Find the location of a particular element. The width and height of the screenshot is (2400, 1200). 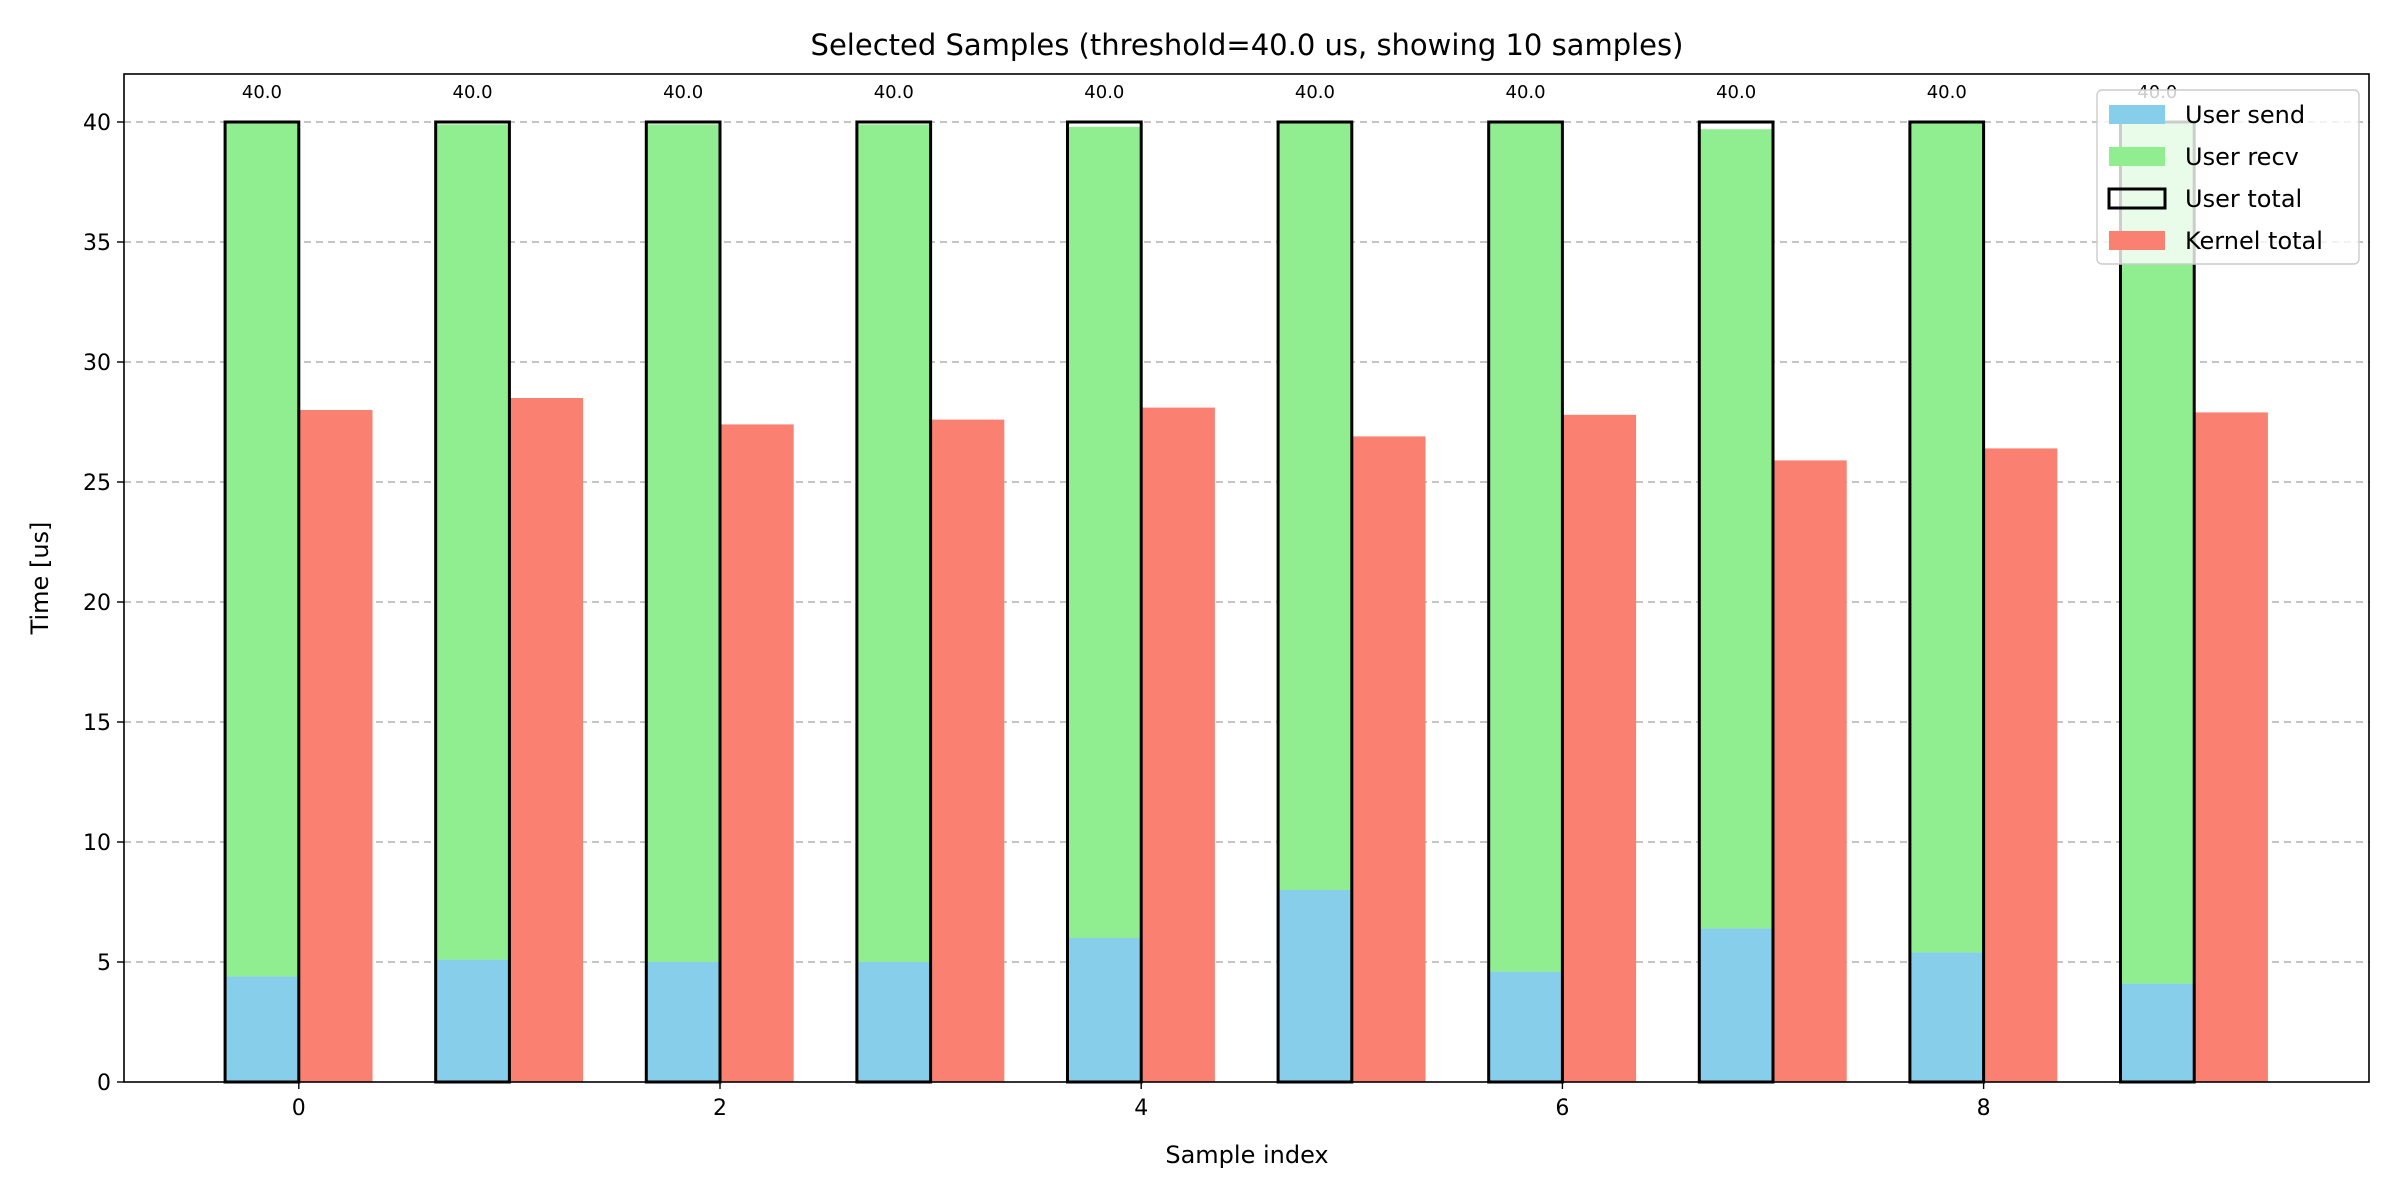

x-axis-title: Sample index is located at coordinates (1246, 1155).